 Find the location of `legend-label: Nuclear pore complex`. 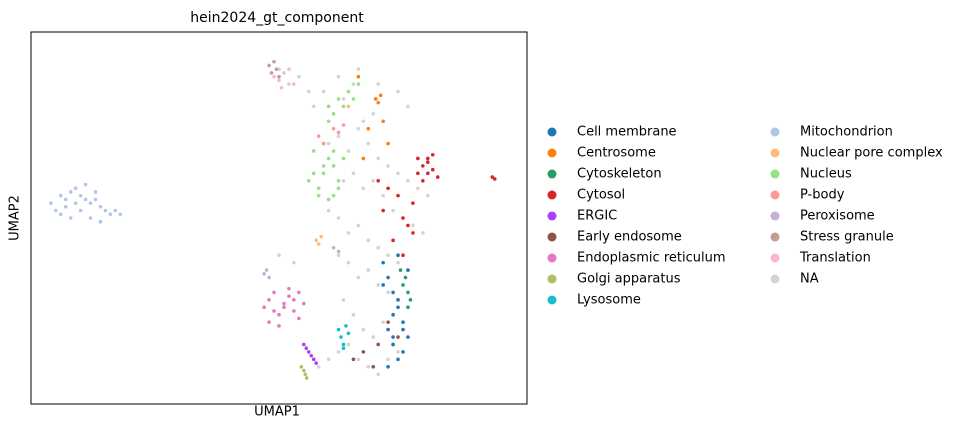

legend-label: Nuclear pore complex is located at coordinates (871, 153).